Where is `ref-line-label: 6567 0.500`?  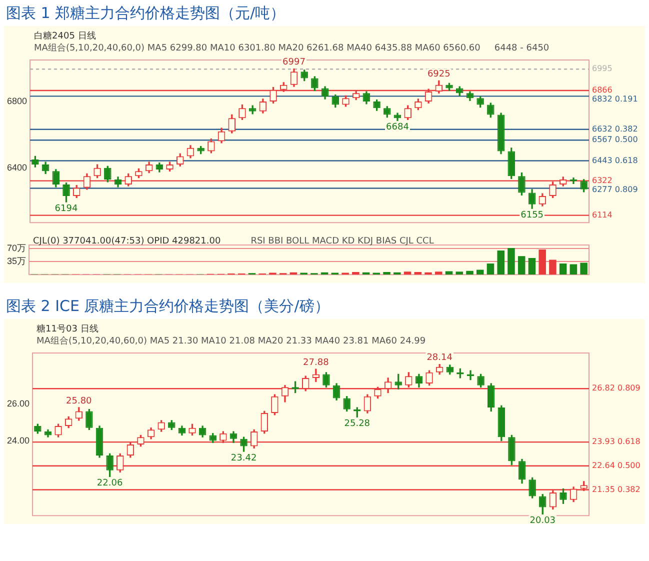 ref-line-label: 6567 0.500 is located at coordinates (615, 139).